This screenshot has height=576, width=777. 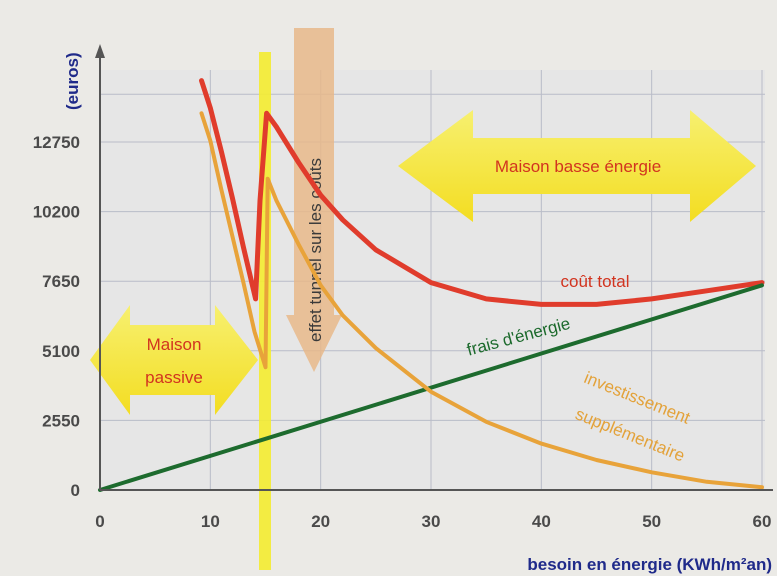 I want to click on total-cost-label: coût total, so click(x=595, y=281).